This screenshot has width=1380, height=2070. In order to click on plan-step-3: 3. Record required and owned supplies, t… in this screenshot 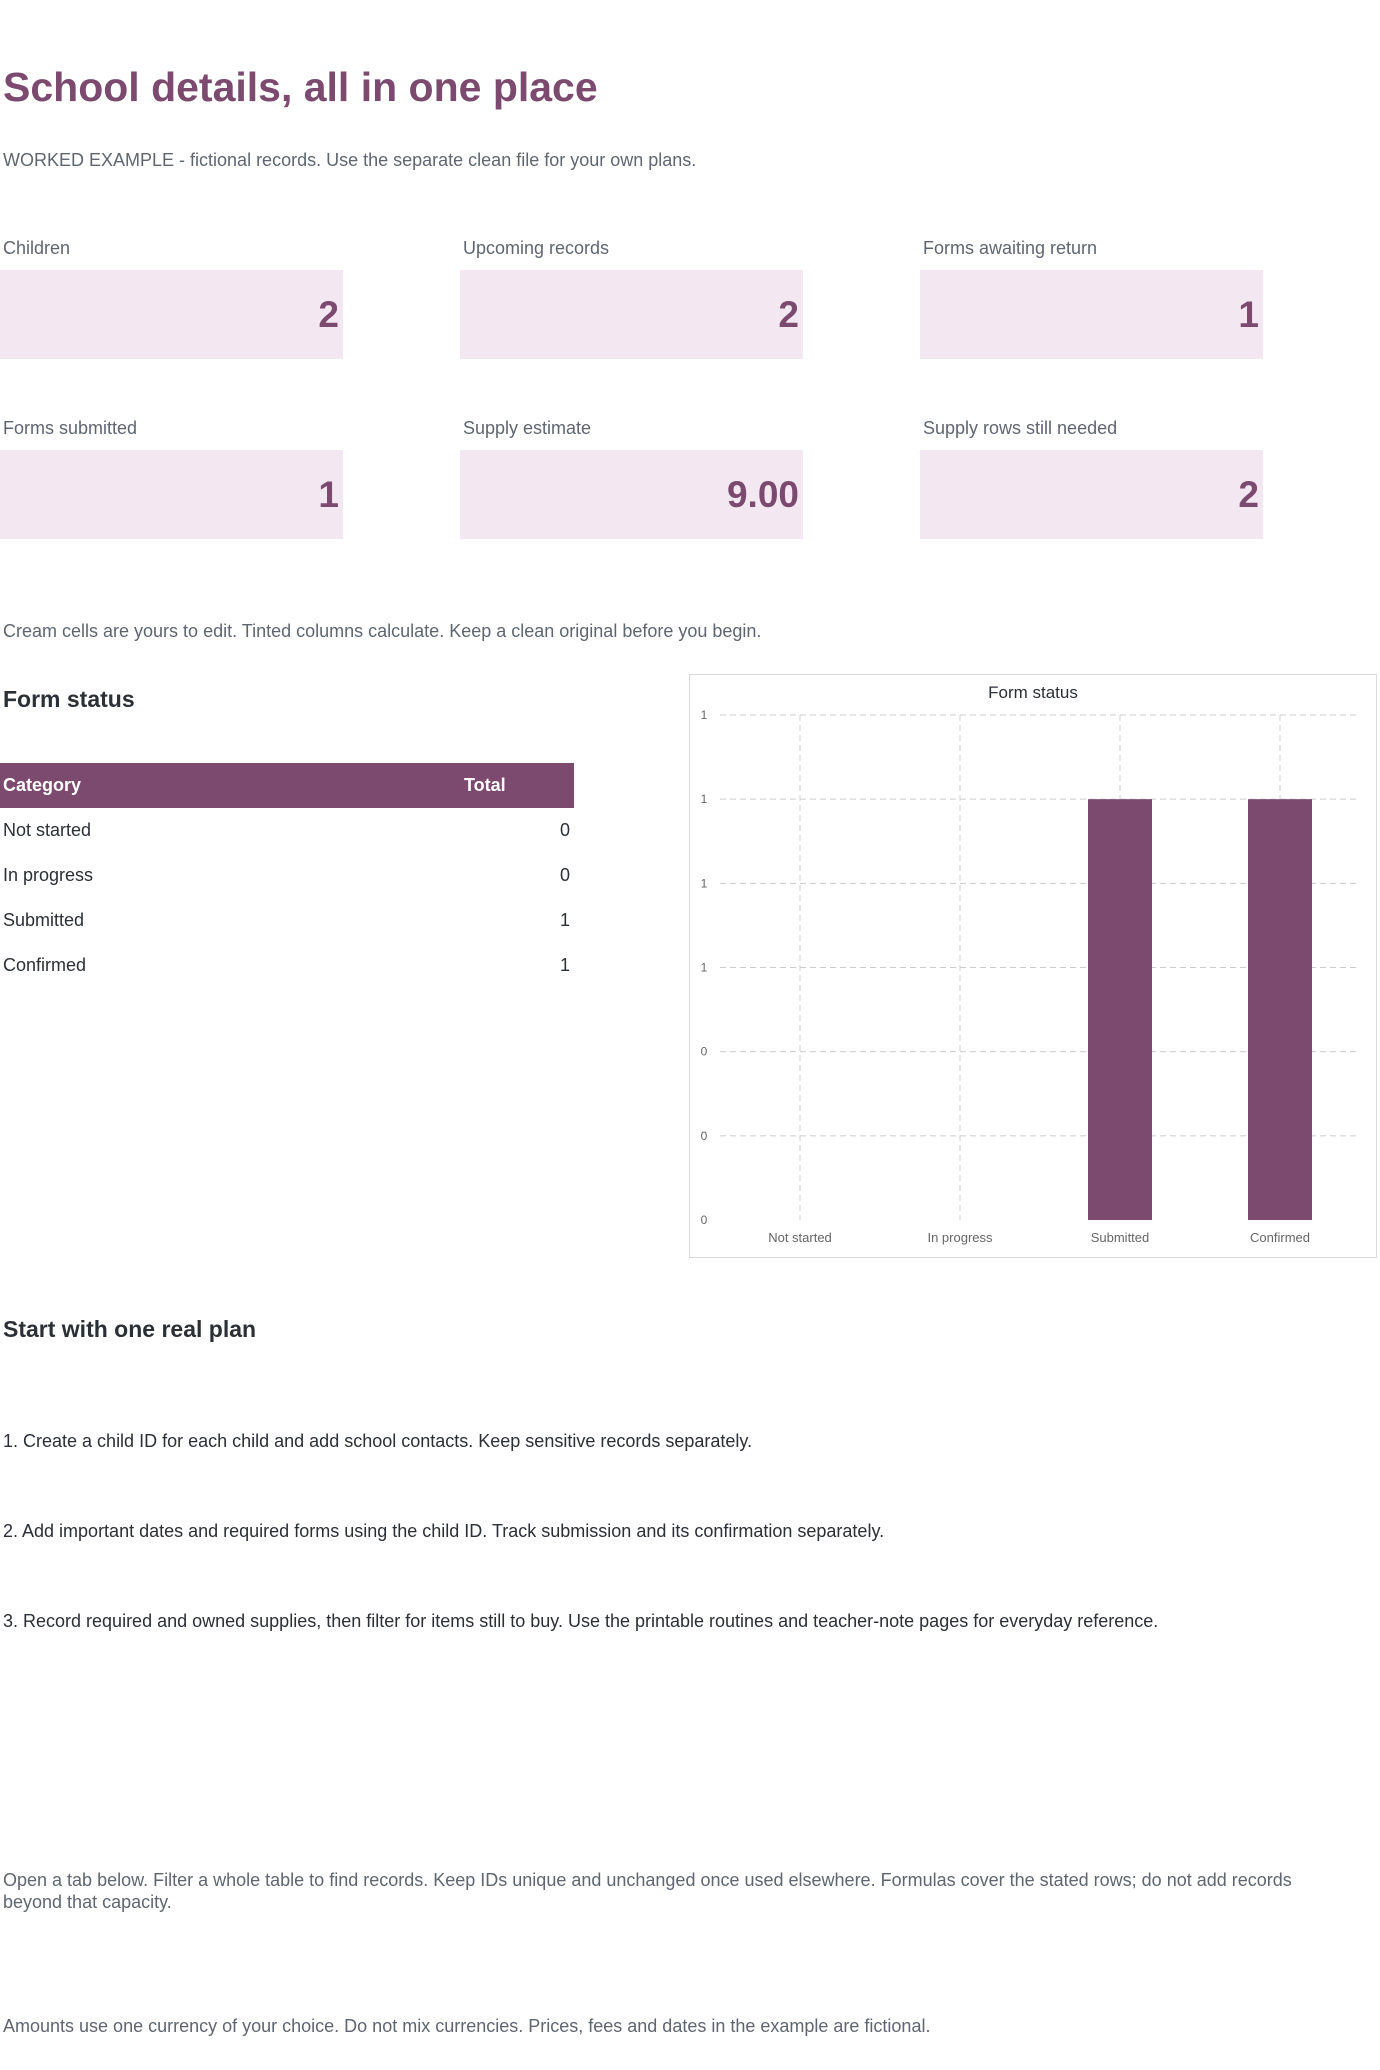, I will do `click(581, 1621)`.